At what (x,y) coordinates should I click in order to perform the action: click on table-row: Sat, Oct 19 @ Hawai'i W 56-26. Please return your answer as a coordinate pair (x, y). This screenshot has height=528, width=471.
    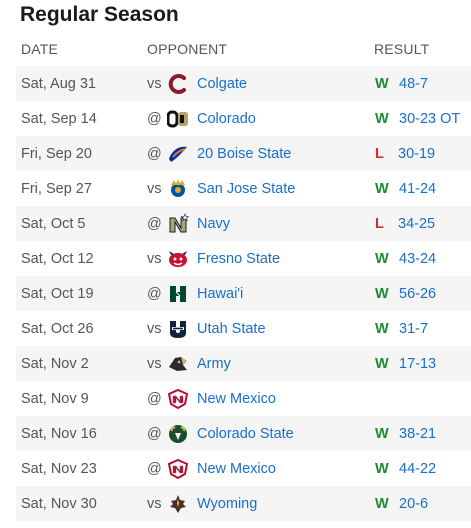
    Looking at the image, I should click on (243, 293).